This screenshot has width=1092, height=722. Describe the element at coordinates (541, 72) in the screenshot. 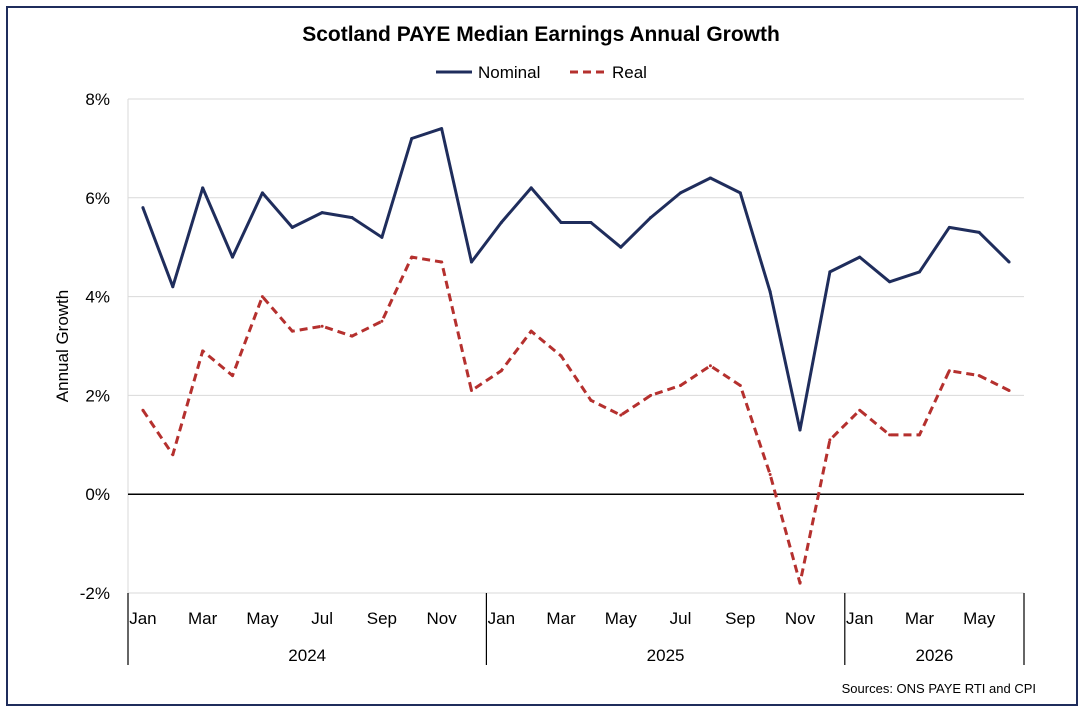

I see `legend: Nominal Real` at that location.